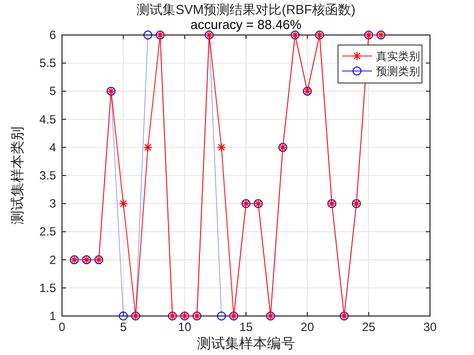  I want to click on x-tick-label: 0, so click(62, 327).